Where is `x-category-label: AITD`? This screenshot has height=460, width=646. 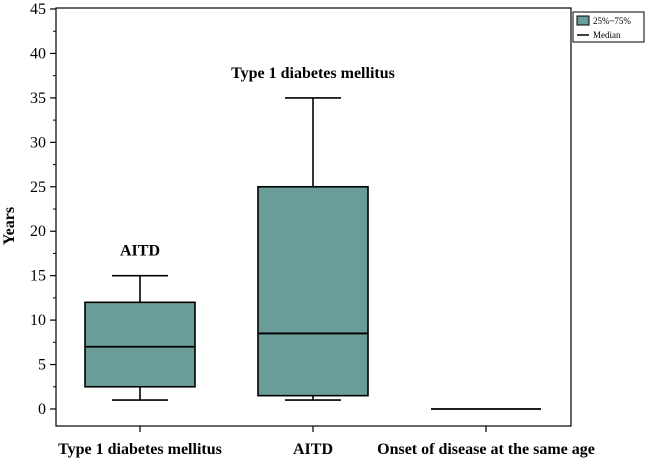
x-category-label: AITD is located at coordinates (313, 449).